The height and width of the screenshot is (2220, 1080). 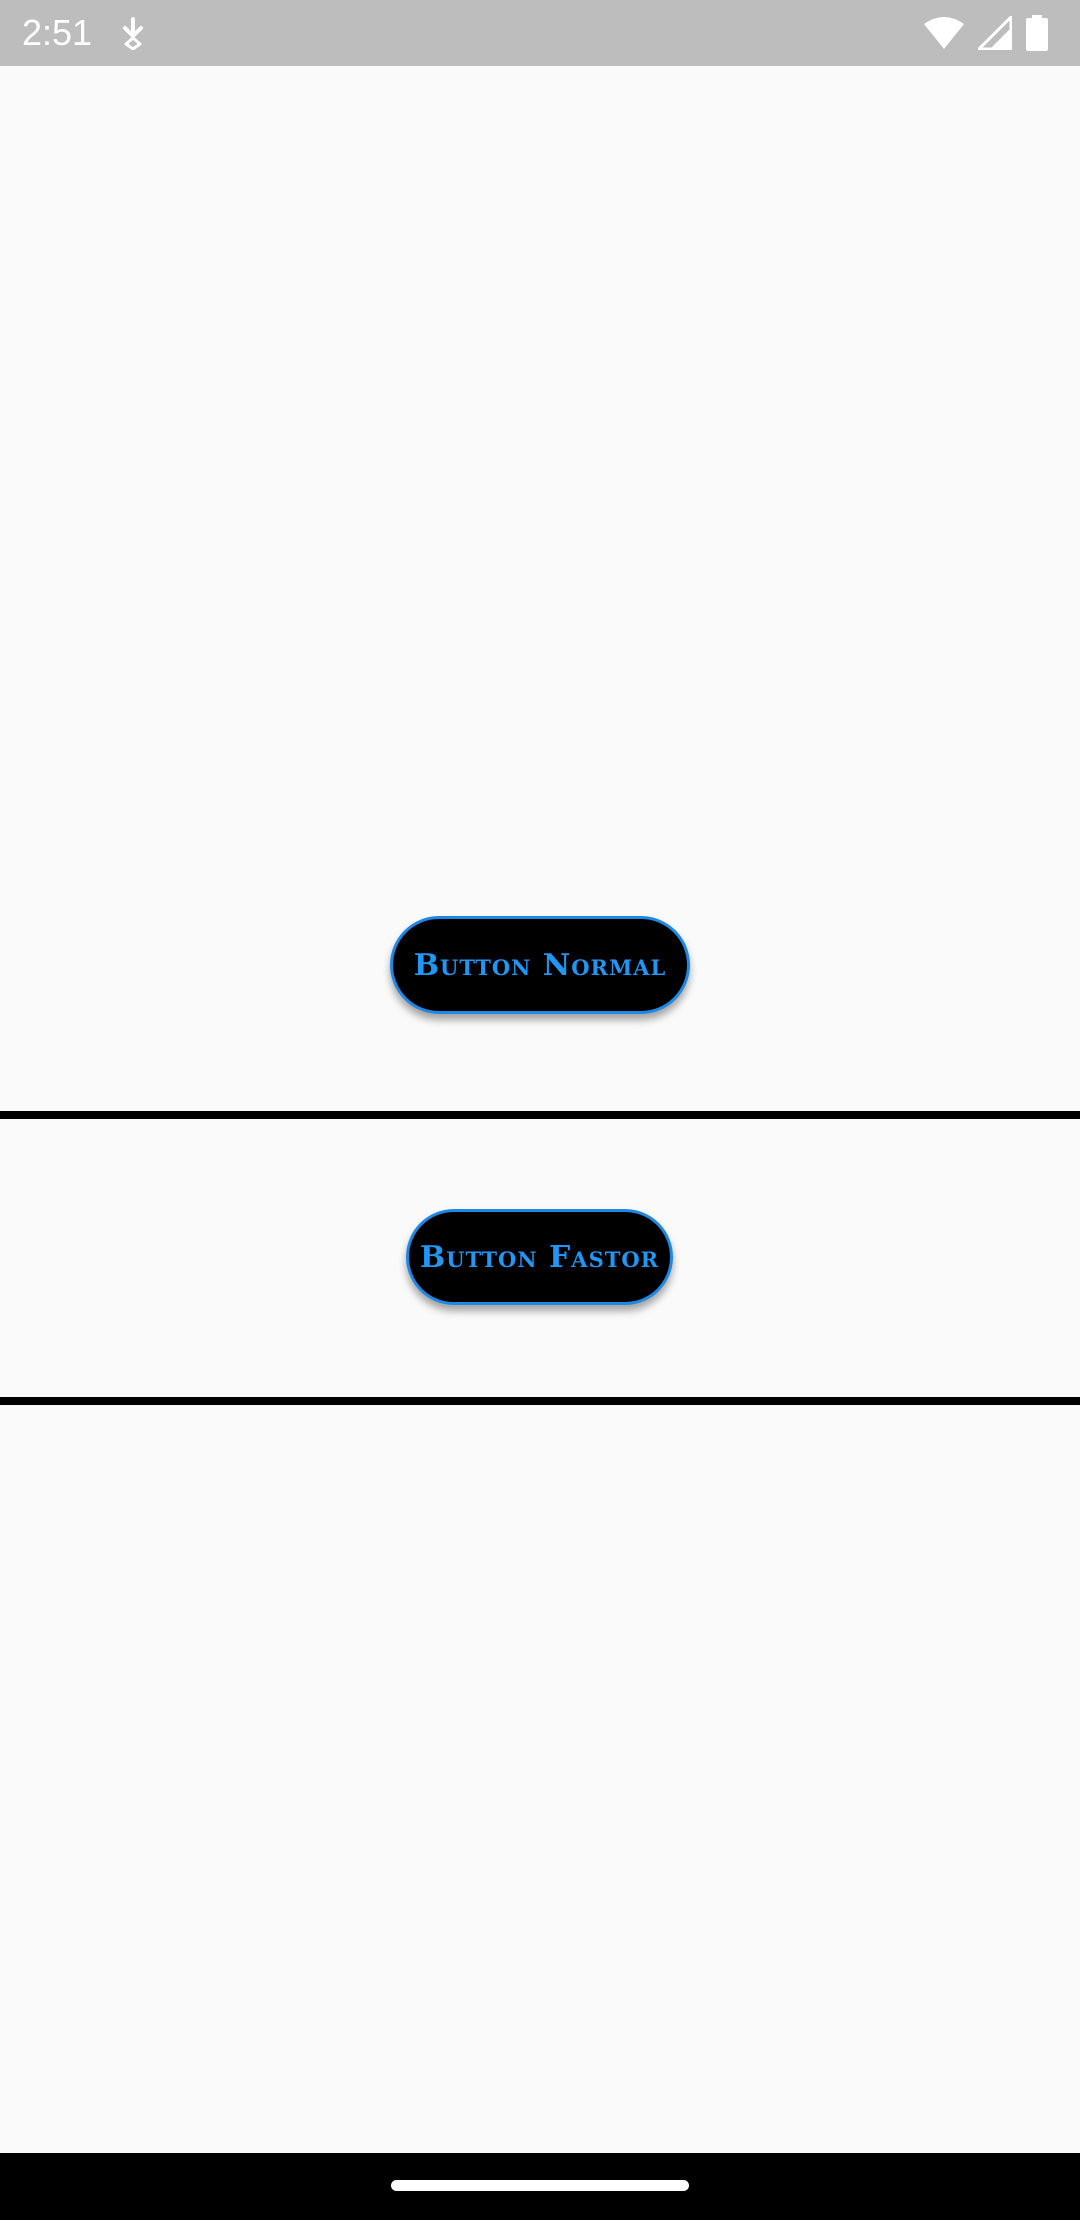 I want to click on cellular-signal-icon, so click(x=995, y=33).